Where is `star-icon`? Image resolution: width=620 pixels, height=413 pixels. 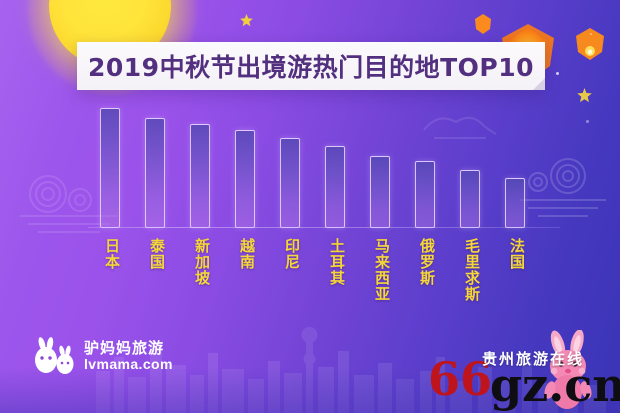 star-icon is located at coordinates (246, 20).